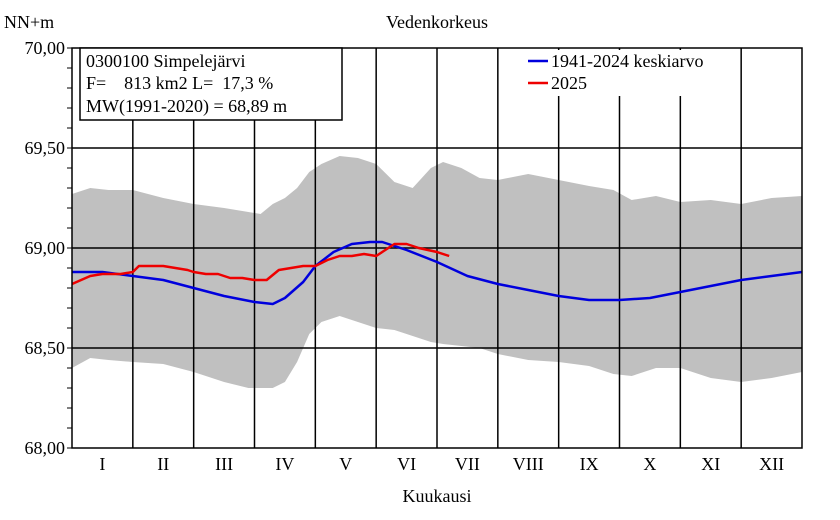 Image resolution: width=840 pixels, height=520 pixels. I want to click on station-name: 0300100 Simpelejärvi, so click(165, 61).